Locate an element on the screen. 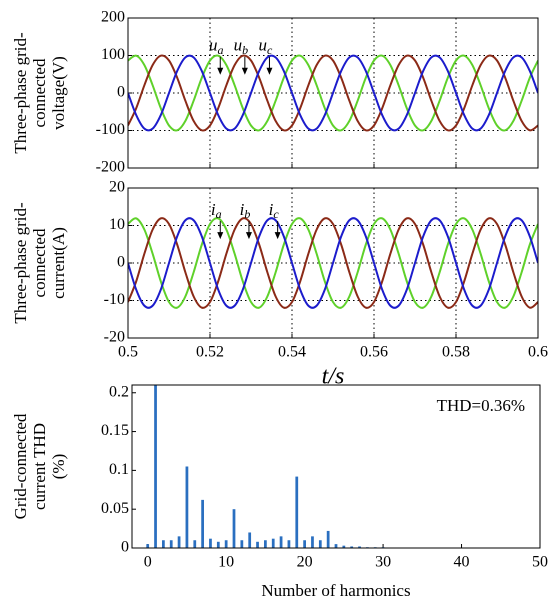 The image size is (550, 610). x-tick-label: 30 is located at coordinates (383, 562).